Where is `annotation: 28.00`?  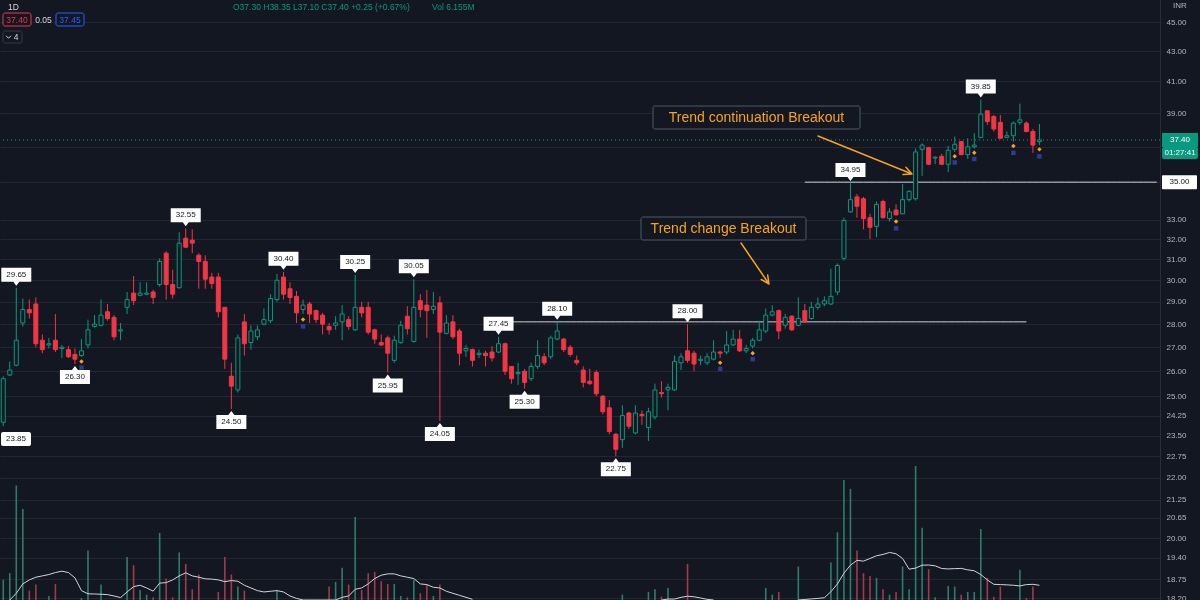
annotation: 28.00 is located at coordinates (688, 311).